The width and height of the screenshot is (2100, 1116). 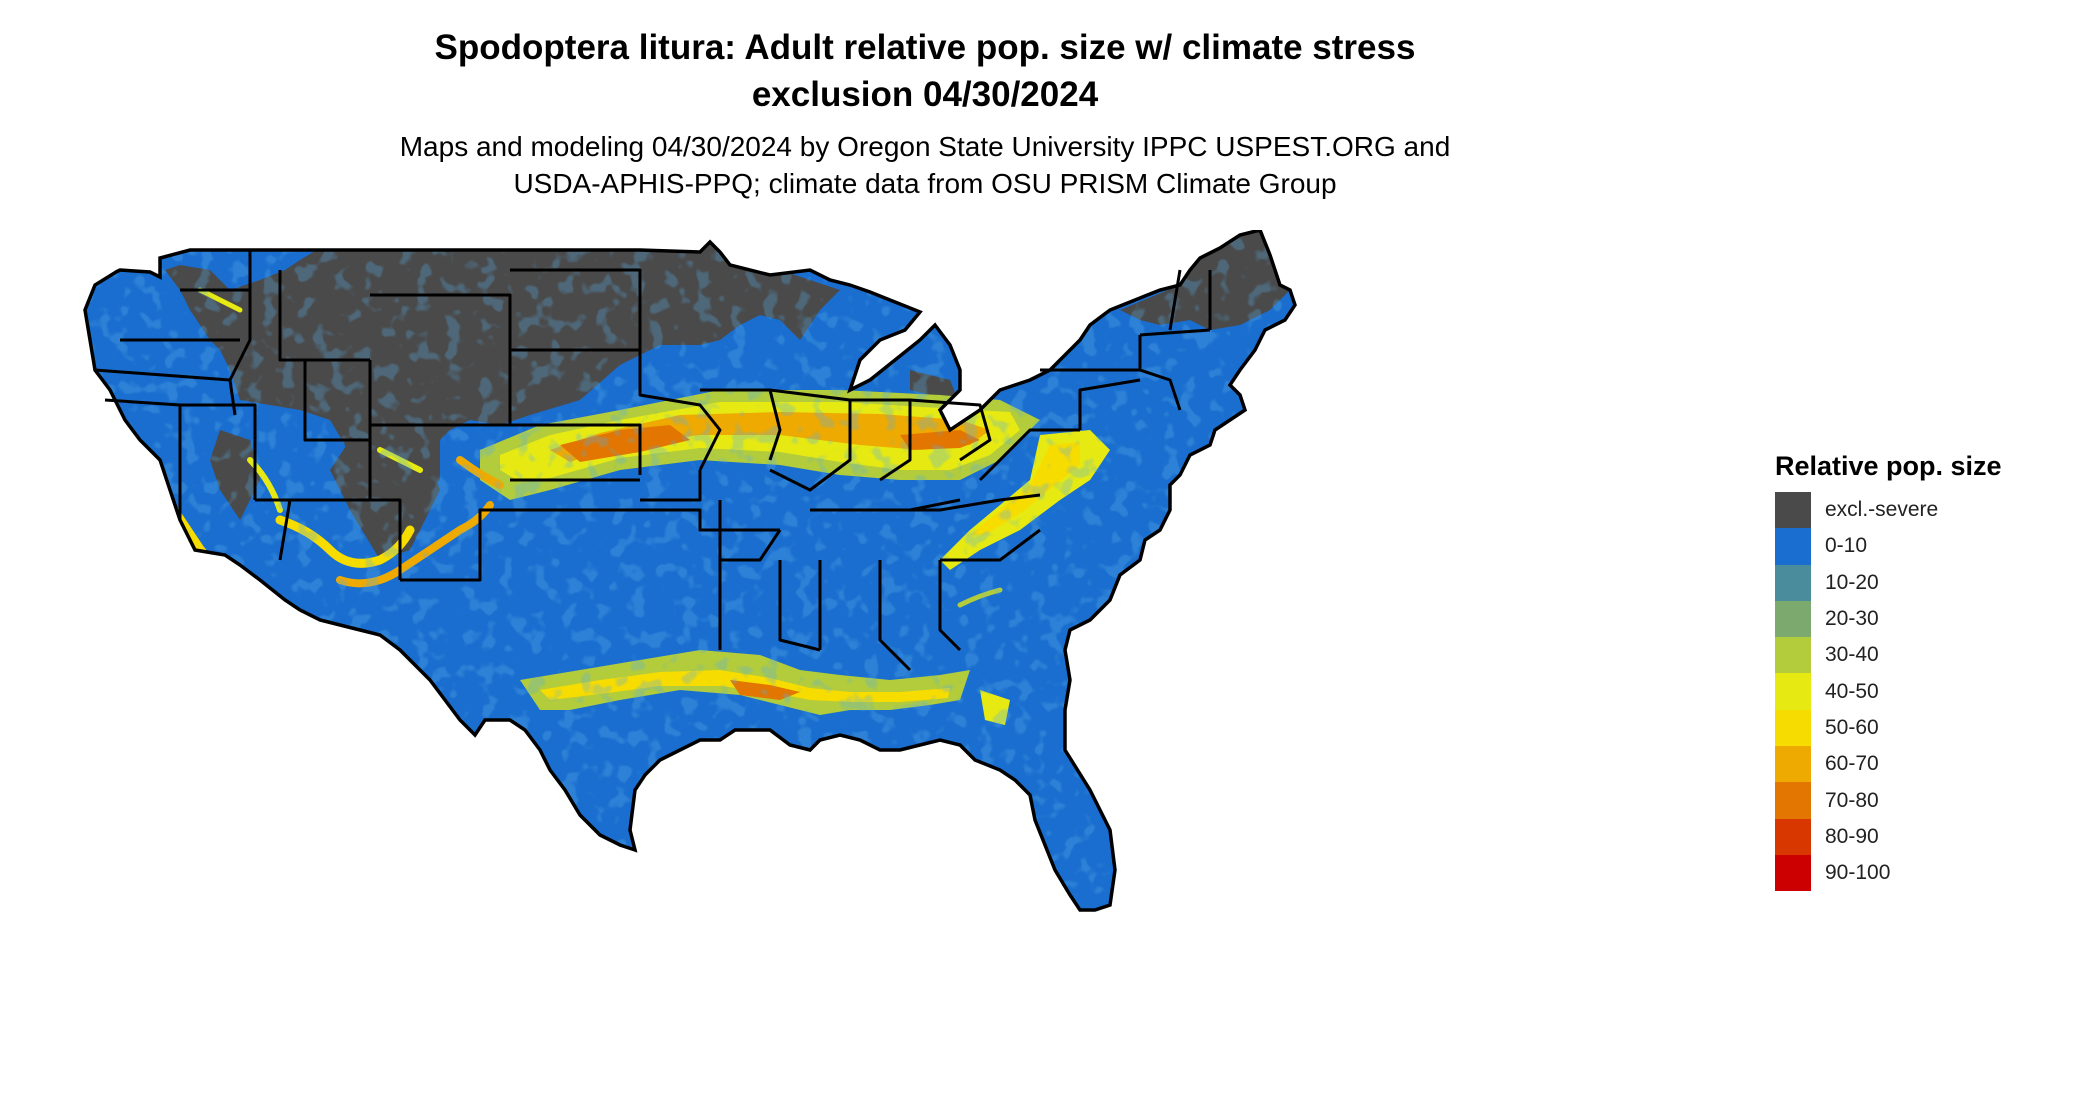 What do you see at coordinates (1930, 582) in the screenshot?
I see `legend-item: 10-20` at bounding box center [1930, 582].